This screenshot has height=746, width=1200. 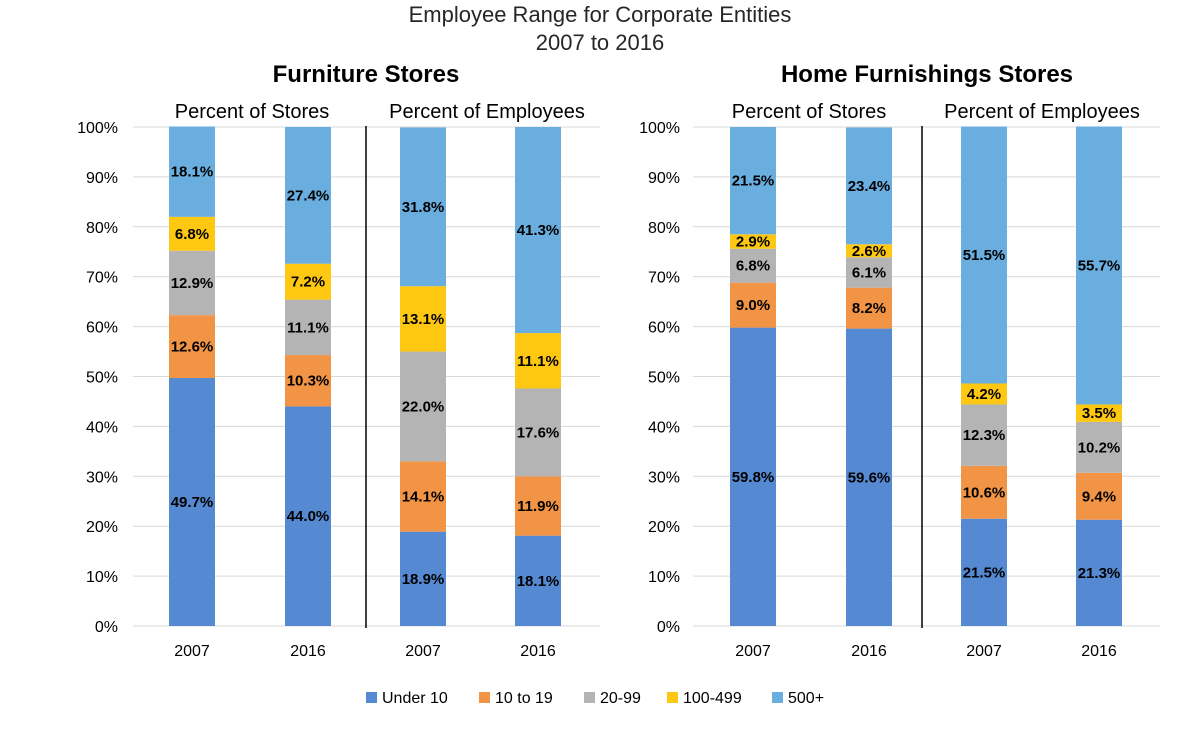 I want to click on data-label: 12.9%, so click(x=192, y=283).